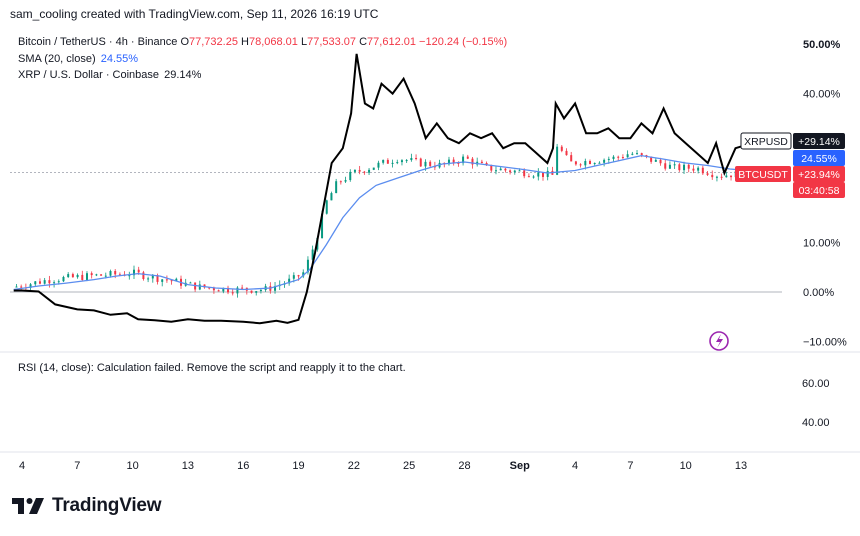 The width and height of the screenshot is (860, 536). I want to click on legend-sma: SMA (20, close) 24.55%, so click(78, 59).